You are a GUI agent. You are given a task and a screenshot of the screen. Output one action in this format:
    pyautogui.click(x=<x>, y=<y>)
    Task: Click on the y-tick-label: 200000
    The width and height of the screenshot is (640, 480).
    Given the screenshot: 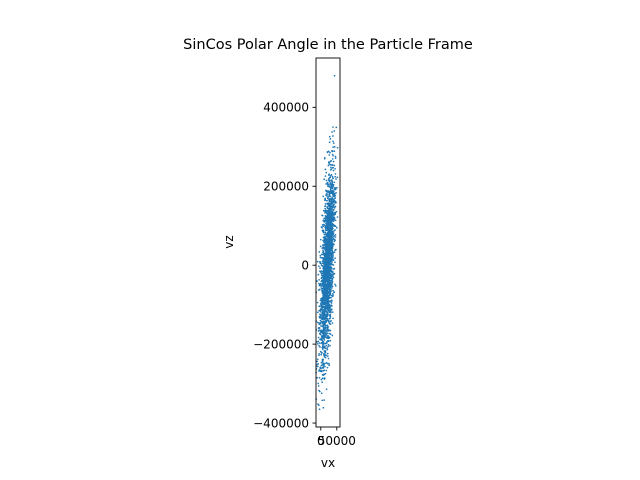 What is the action you would take?
    pyautogui.click(x=286, y=187)
    